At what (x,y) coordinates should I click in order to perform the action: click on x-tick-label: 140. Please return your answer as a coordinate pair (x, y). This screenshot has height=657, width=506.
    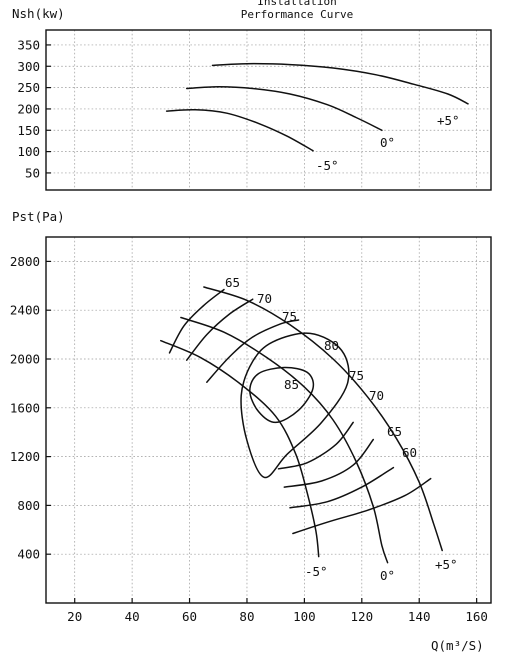
    Looking at the image, I should click on (419, 616).